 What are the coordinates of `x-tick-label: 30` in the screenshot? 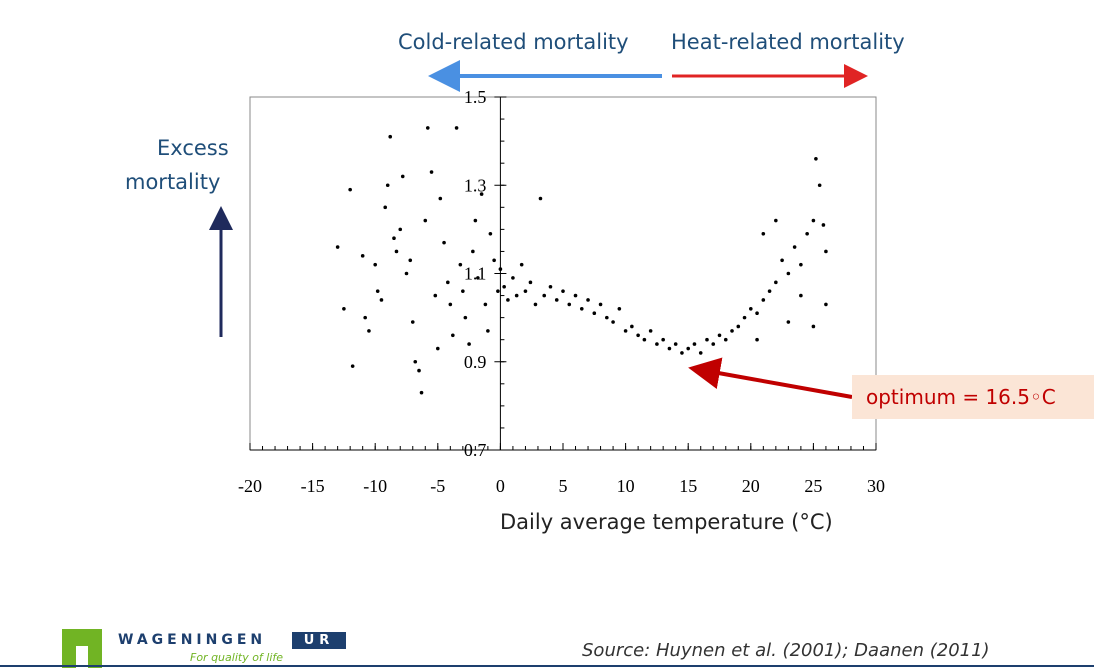 It's located at (876, 486).